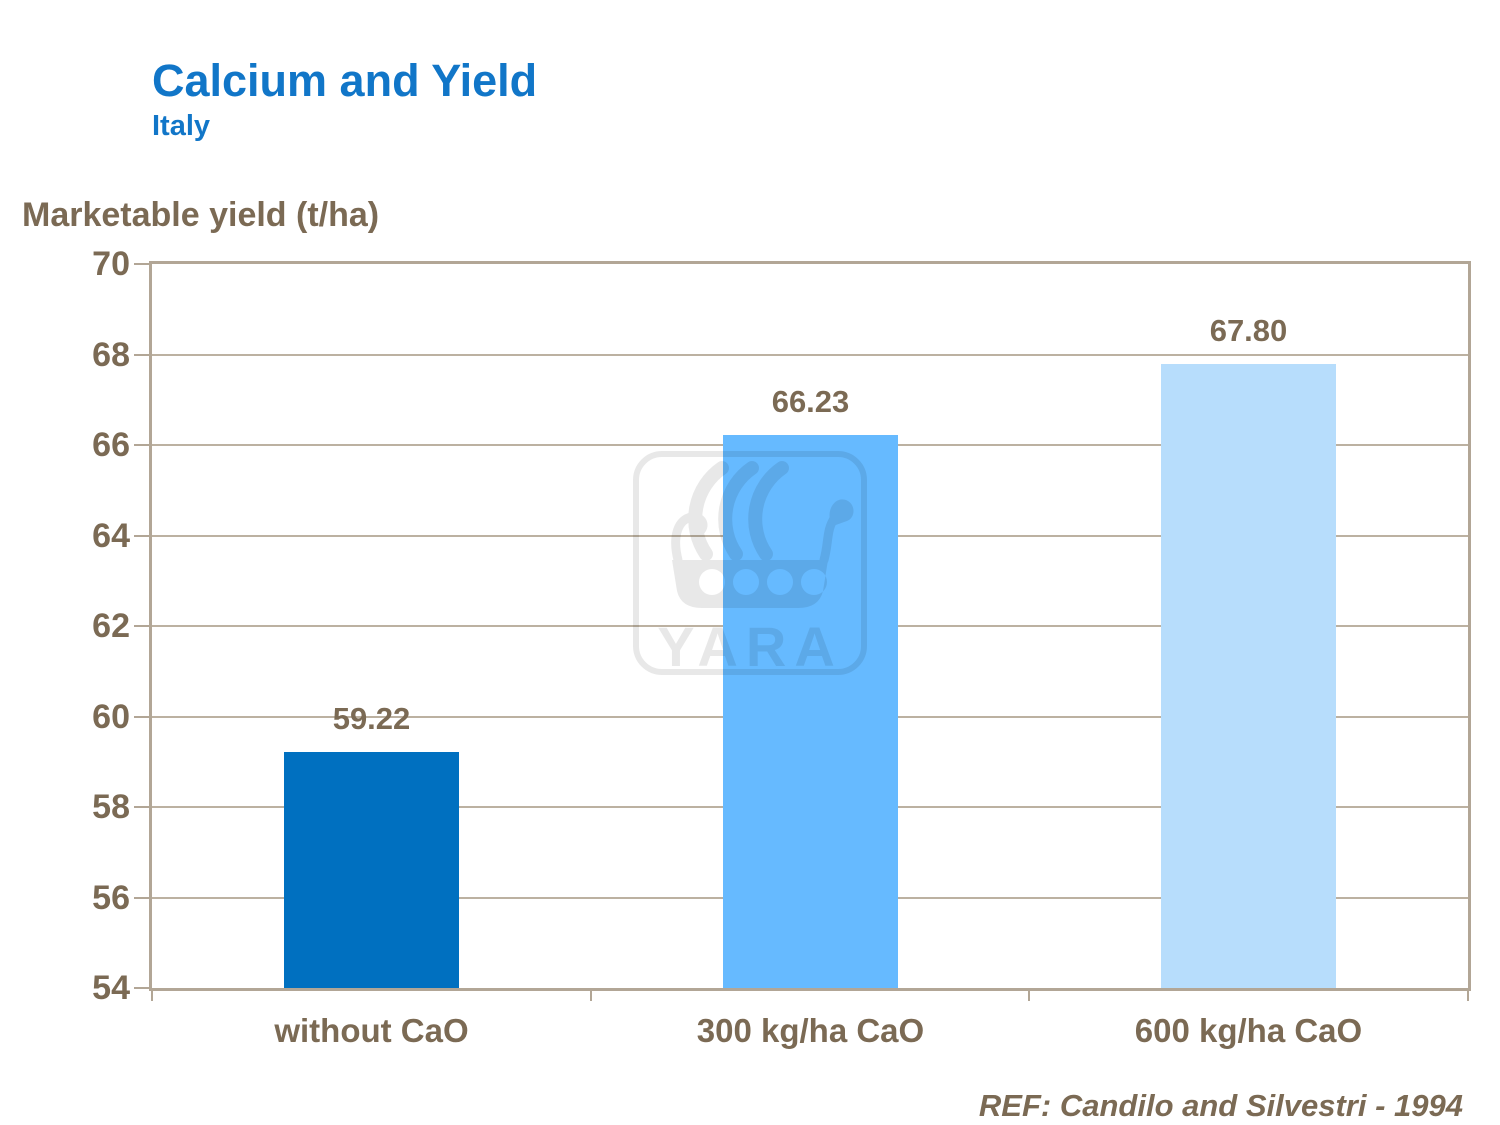 This screenshot has width=1500, height=1125. What do you see at coordinates (111, 897) in the screenshot?
I see `y-tick-label: 56` at bounding box center [111, 897].